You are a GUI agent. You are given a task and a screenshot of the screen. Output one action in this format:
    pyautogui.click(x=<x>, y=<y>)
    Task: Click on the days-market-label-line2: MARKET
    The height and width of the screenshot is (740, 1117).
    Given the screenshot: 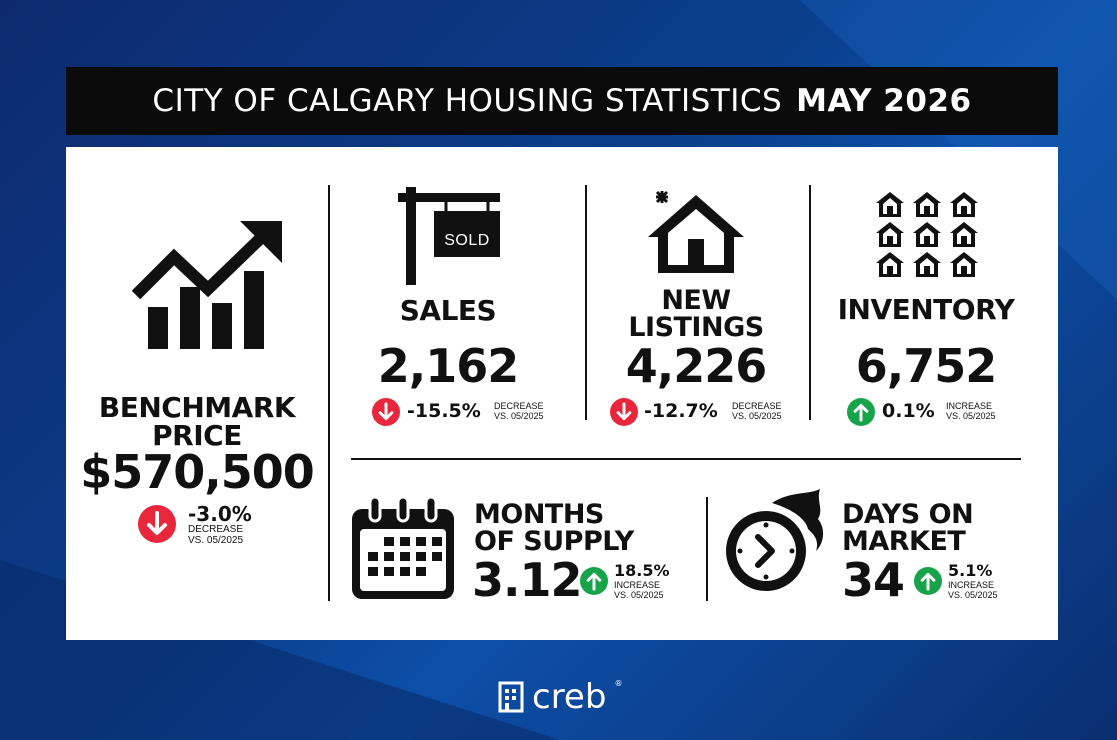 What is the action you would take?
    pyautogui.click(x=904, y=541)
    